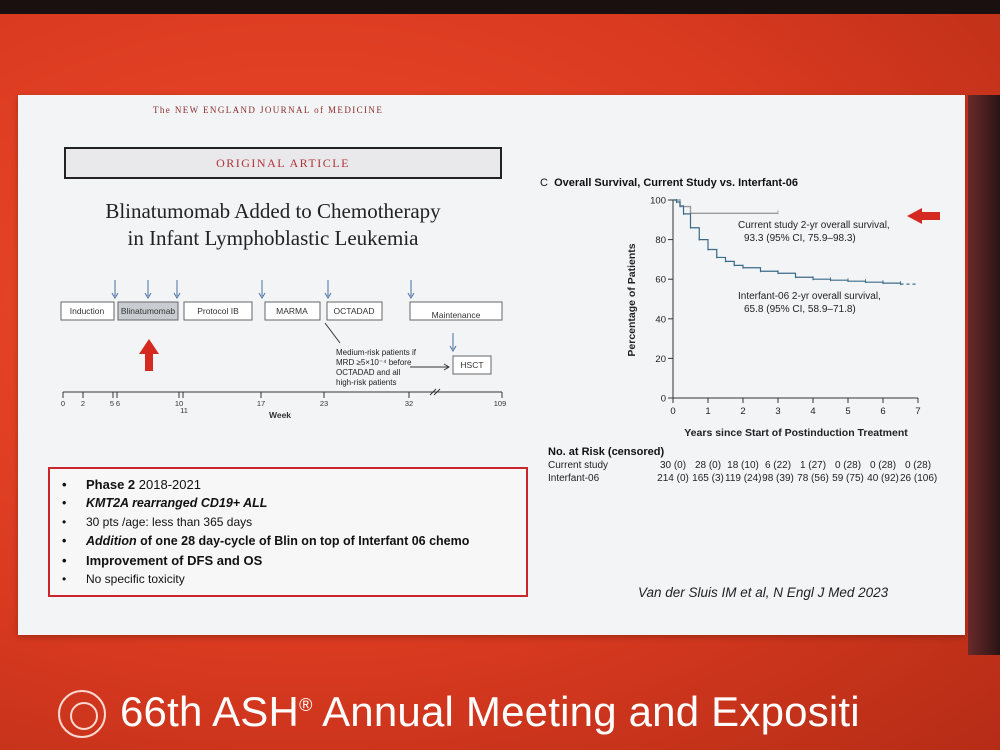 Image resolution: width=1000 pixels, height=750 pixels. What do you see at coordinates (179, 403) in the screenshot?
I see `week-tick-10: 10` at bounding box center [179, 403].